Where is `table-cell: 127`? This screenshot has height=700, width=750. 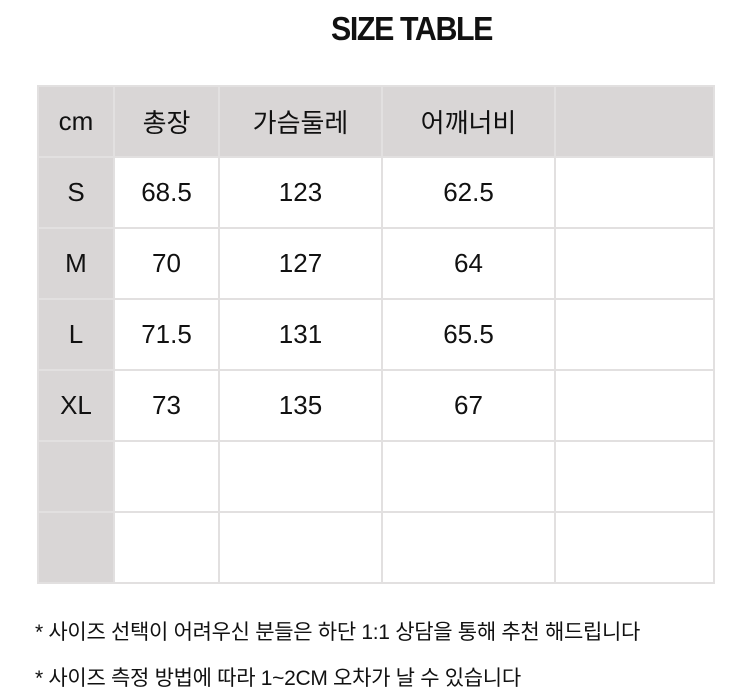 table-cell: 127 is located at coordinates (300, 263).